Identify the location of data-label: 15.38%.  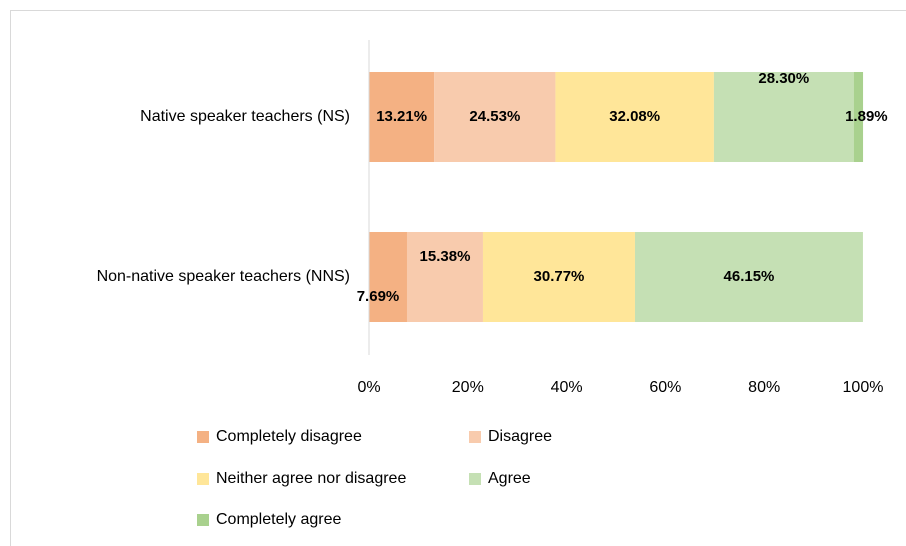
(445, 256).